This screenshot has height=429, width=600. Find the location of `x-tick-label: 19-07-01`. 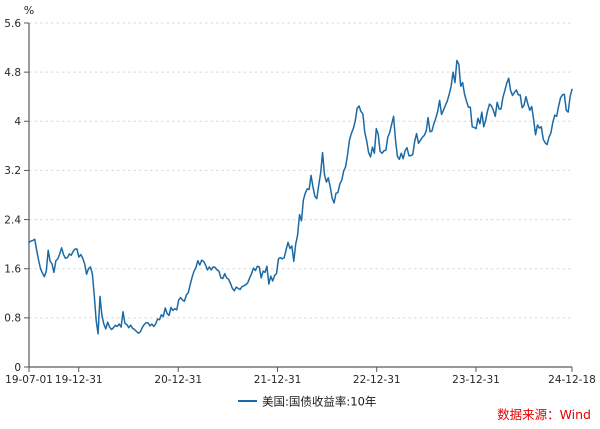

x-tick-label: 19-07-01 is located at coordinates (29, 380).